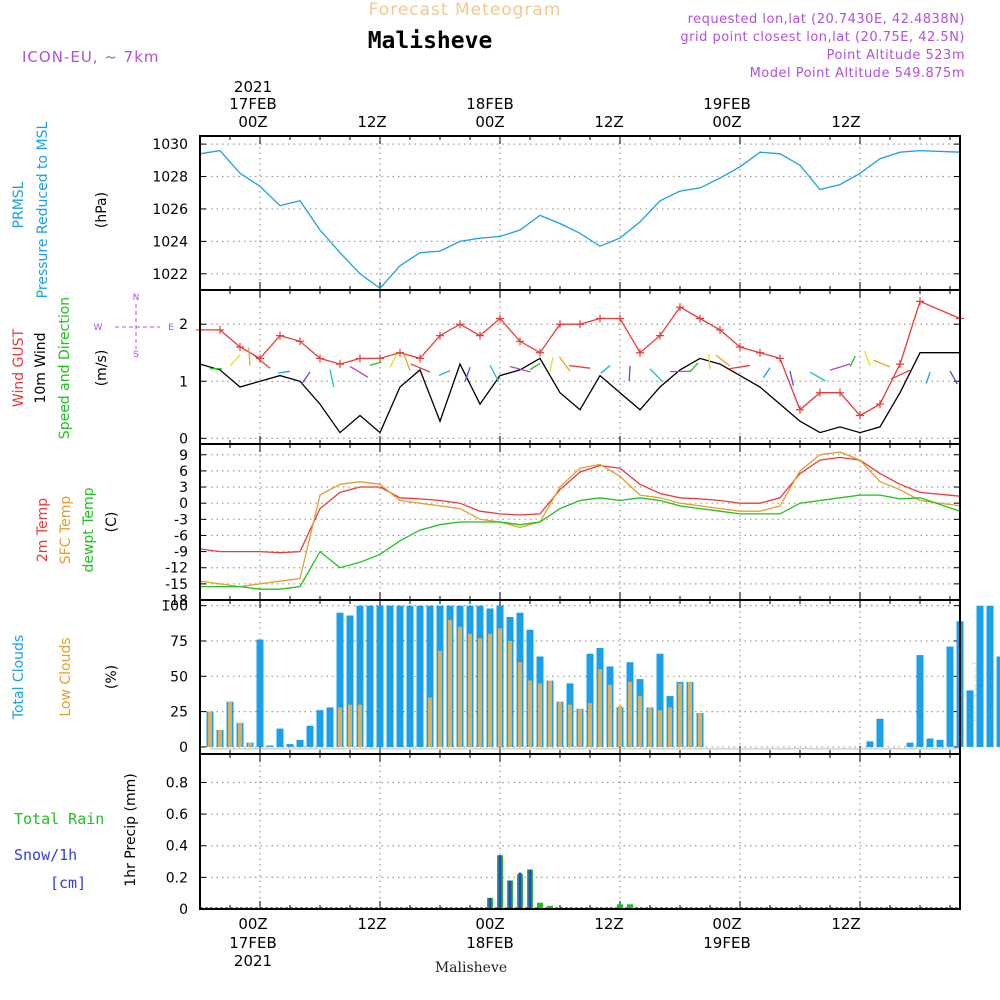 The image size is (1000, 1000). I want to click on top-tick-12z-3: 12Z, so click(845, 122).